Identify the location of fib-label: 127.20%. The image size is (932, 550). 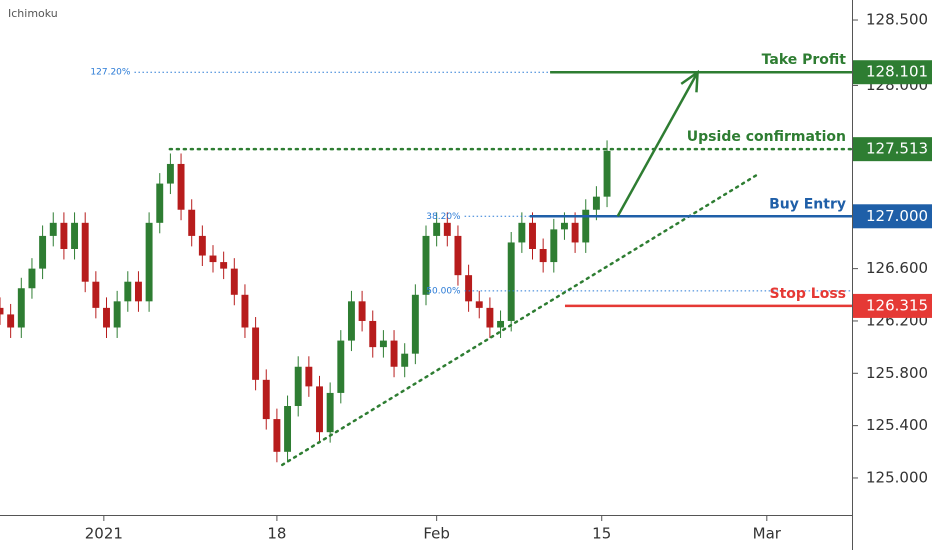
(110, 73).